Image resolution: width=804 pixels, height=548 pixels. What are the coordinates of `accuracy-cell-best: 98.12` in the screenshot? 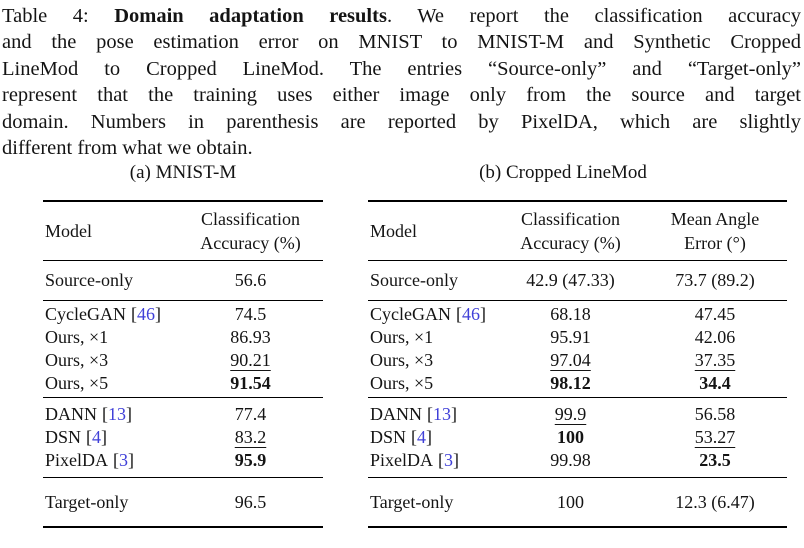 It's located at (570, 383).